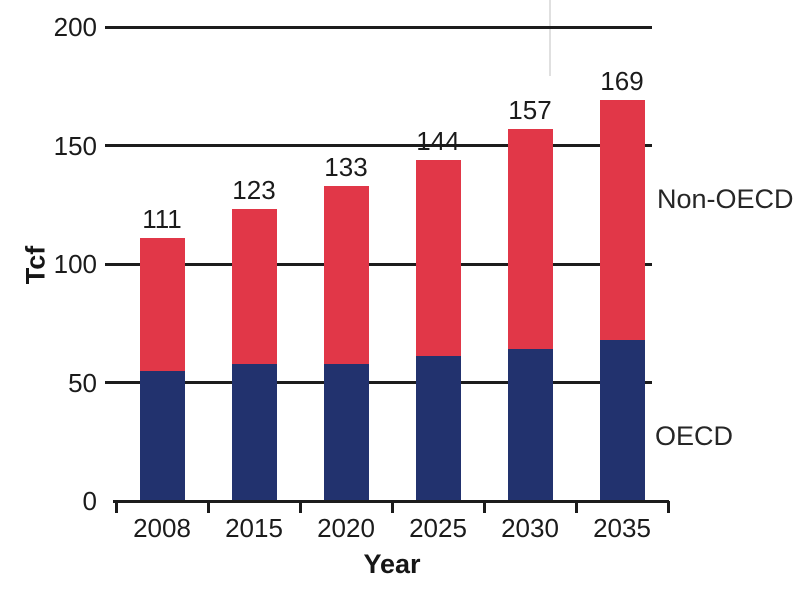 The width and height of the screenshot is (800, 607). I want to click on bar-2030-total-label: 157, so click(530, 109).